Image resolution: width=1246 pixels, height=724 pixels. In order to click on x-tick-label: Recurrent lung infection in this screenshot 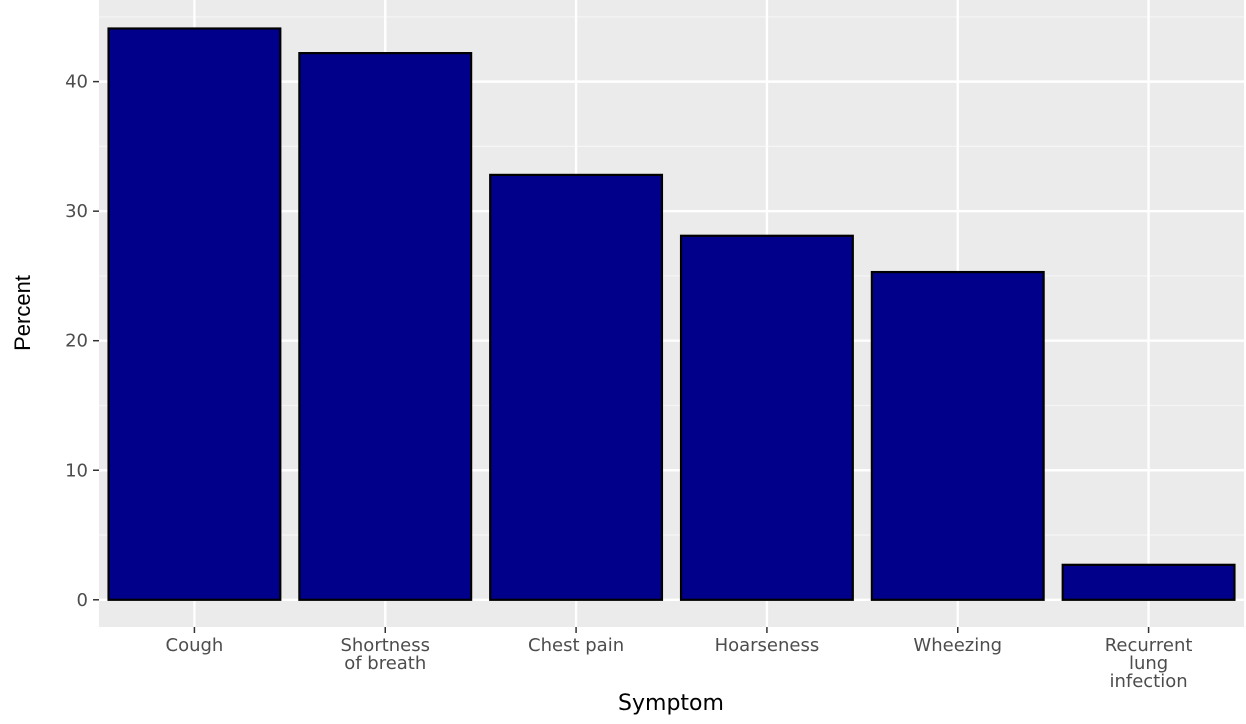, I will do `click(1149, 663)`.